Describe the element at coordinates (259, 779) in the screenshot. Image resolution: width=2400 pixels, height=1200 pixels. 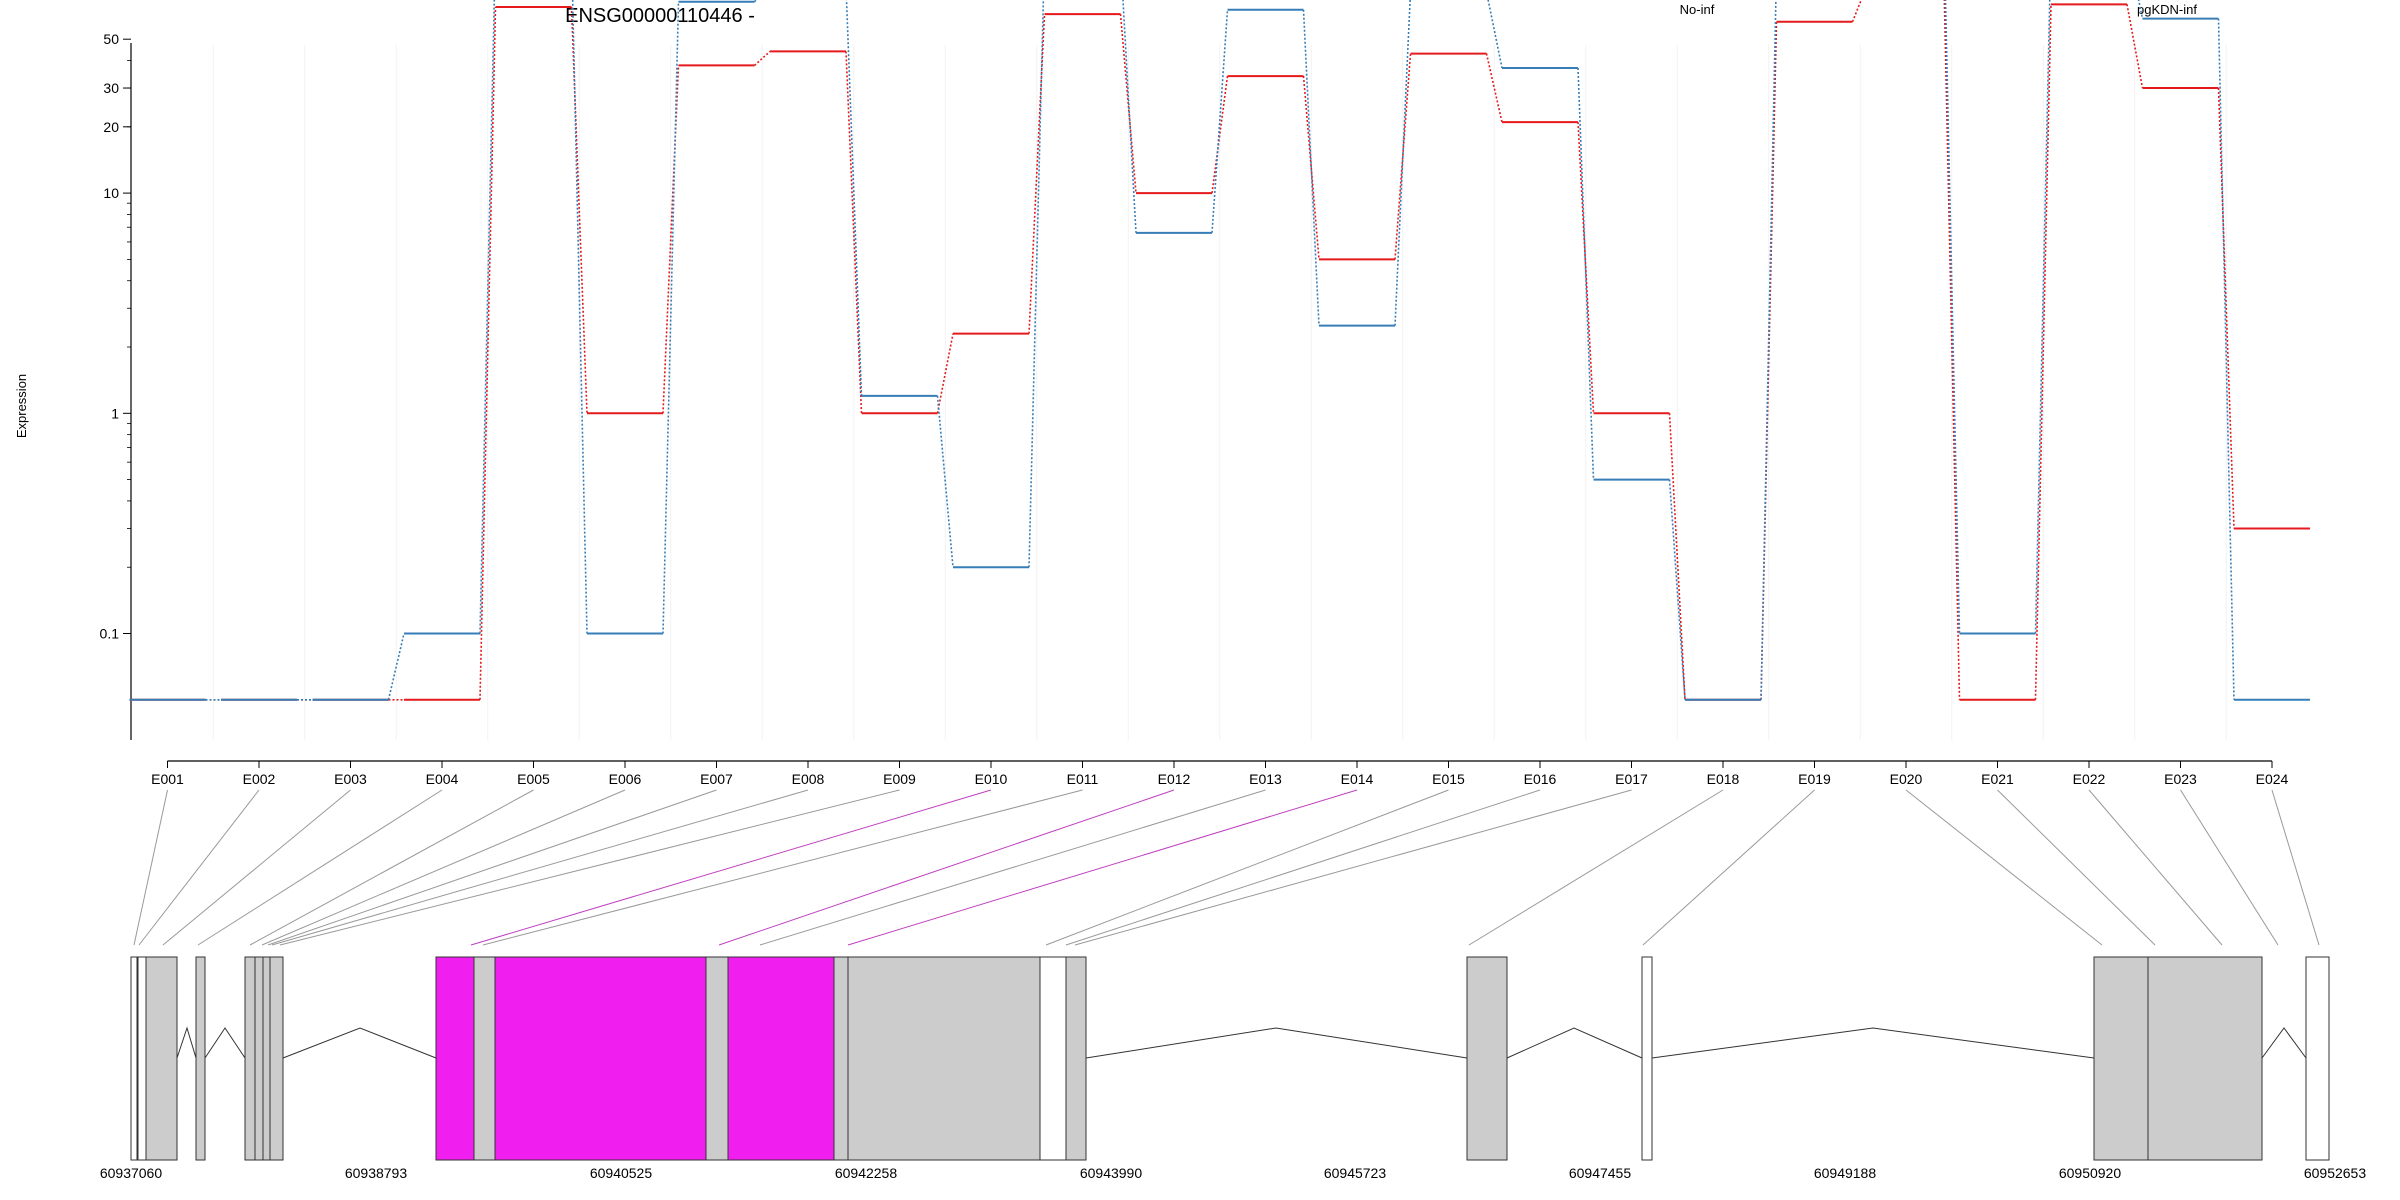
I see `x-tick-label: E002` at that location.